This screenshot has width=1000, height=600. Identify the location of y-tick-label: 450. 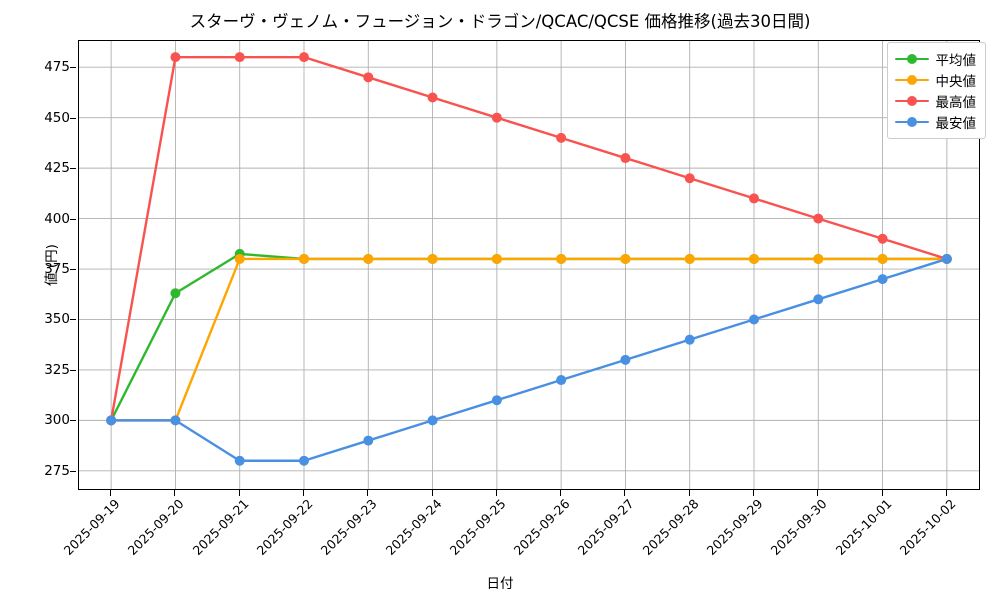
(57, 117).